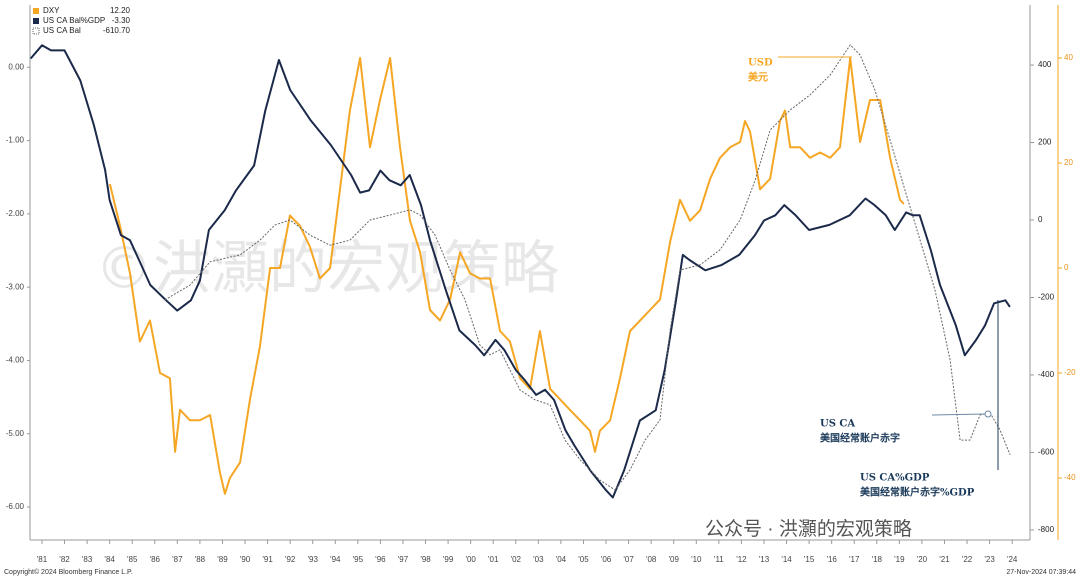 This screenshot has height=577, width=1080. I want to click on x-tick-label: '00, so click(470, 559).